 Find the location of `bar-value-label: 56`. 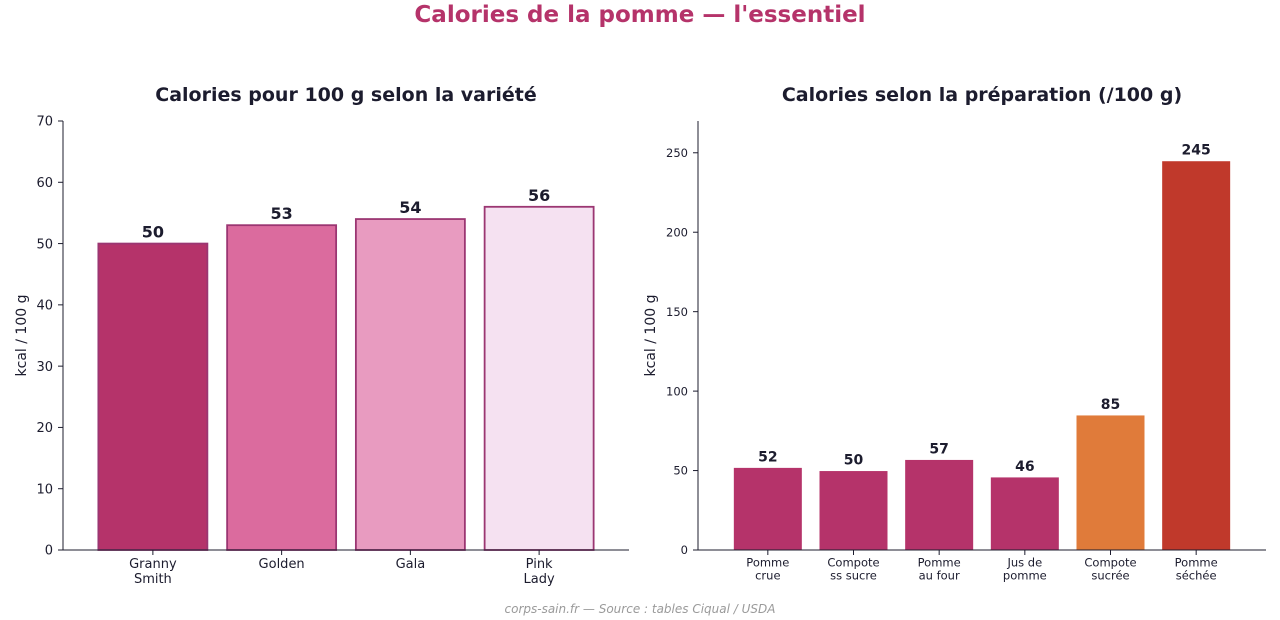

bar-value-label: 56 is located at coordinates (539, 195).